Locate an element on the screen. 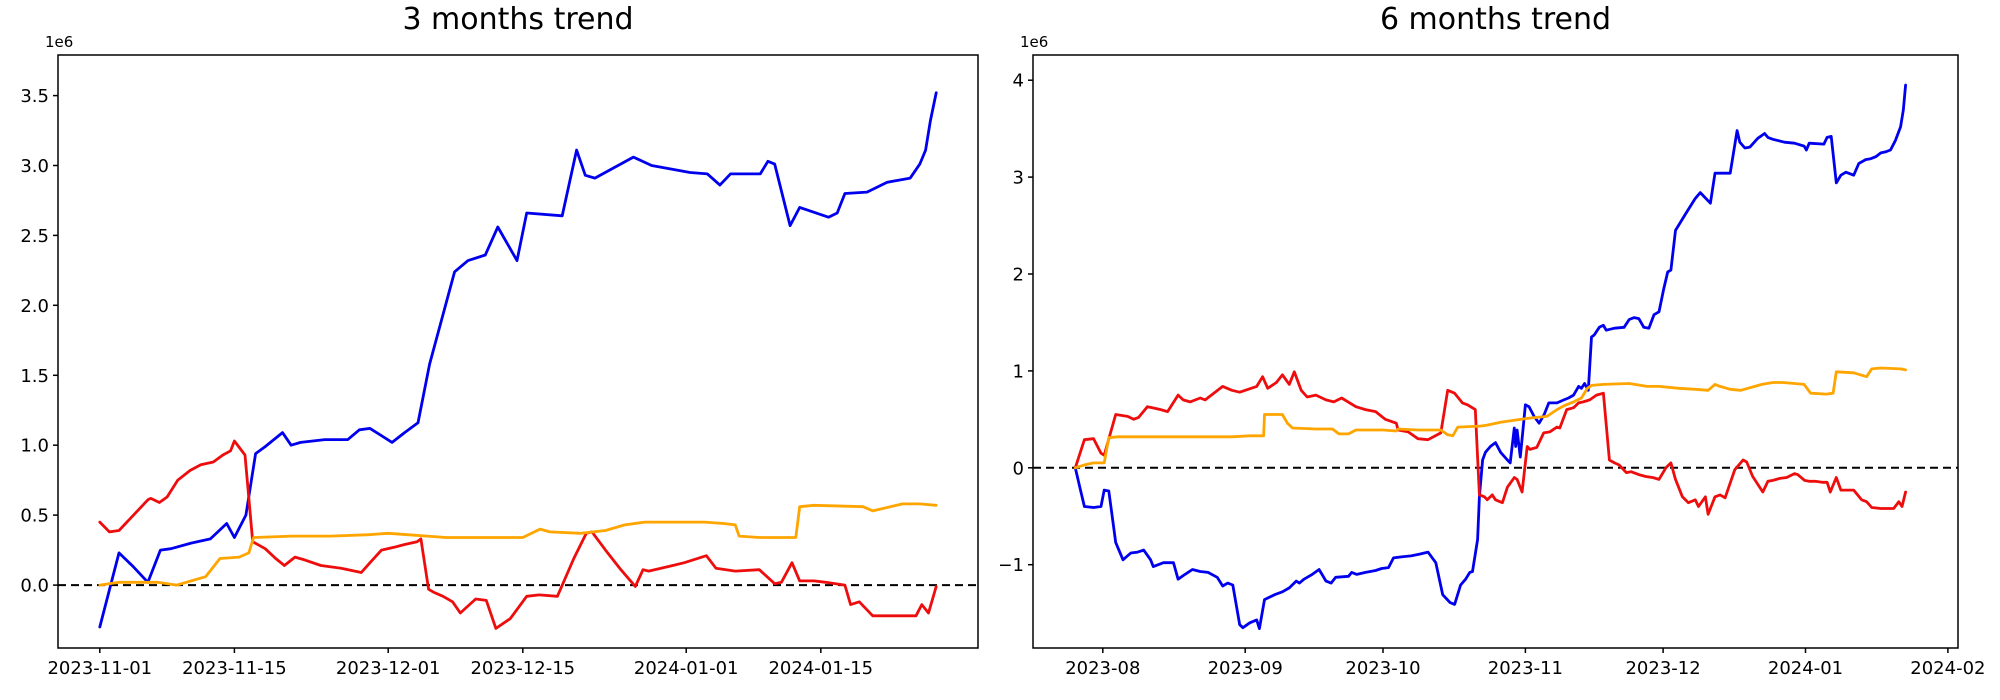 The image size is (2000, 700). y-tick-label: 2 is located at coordinates (1018, 275).